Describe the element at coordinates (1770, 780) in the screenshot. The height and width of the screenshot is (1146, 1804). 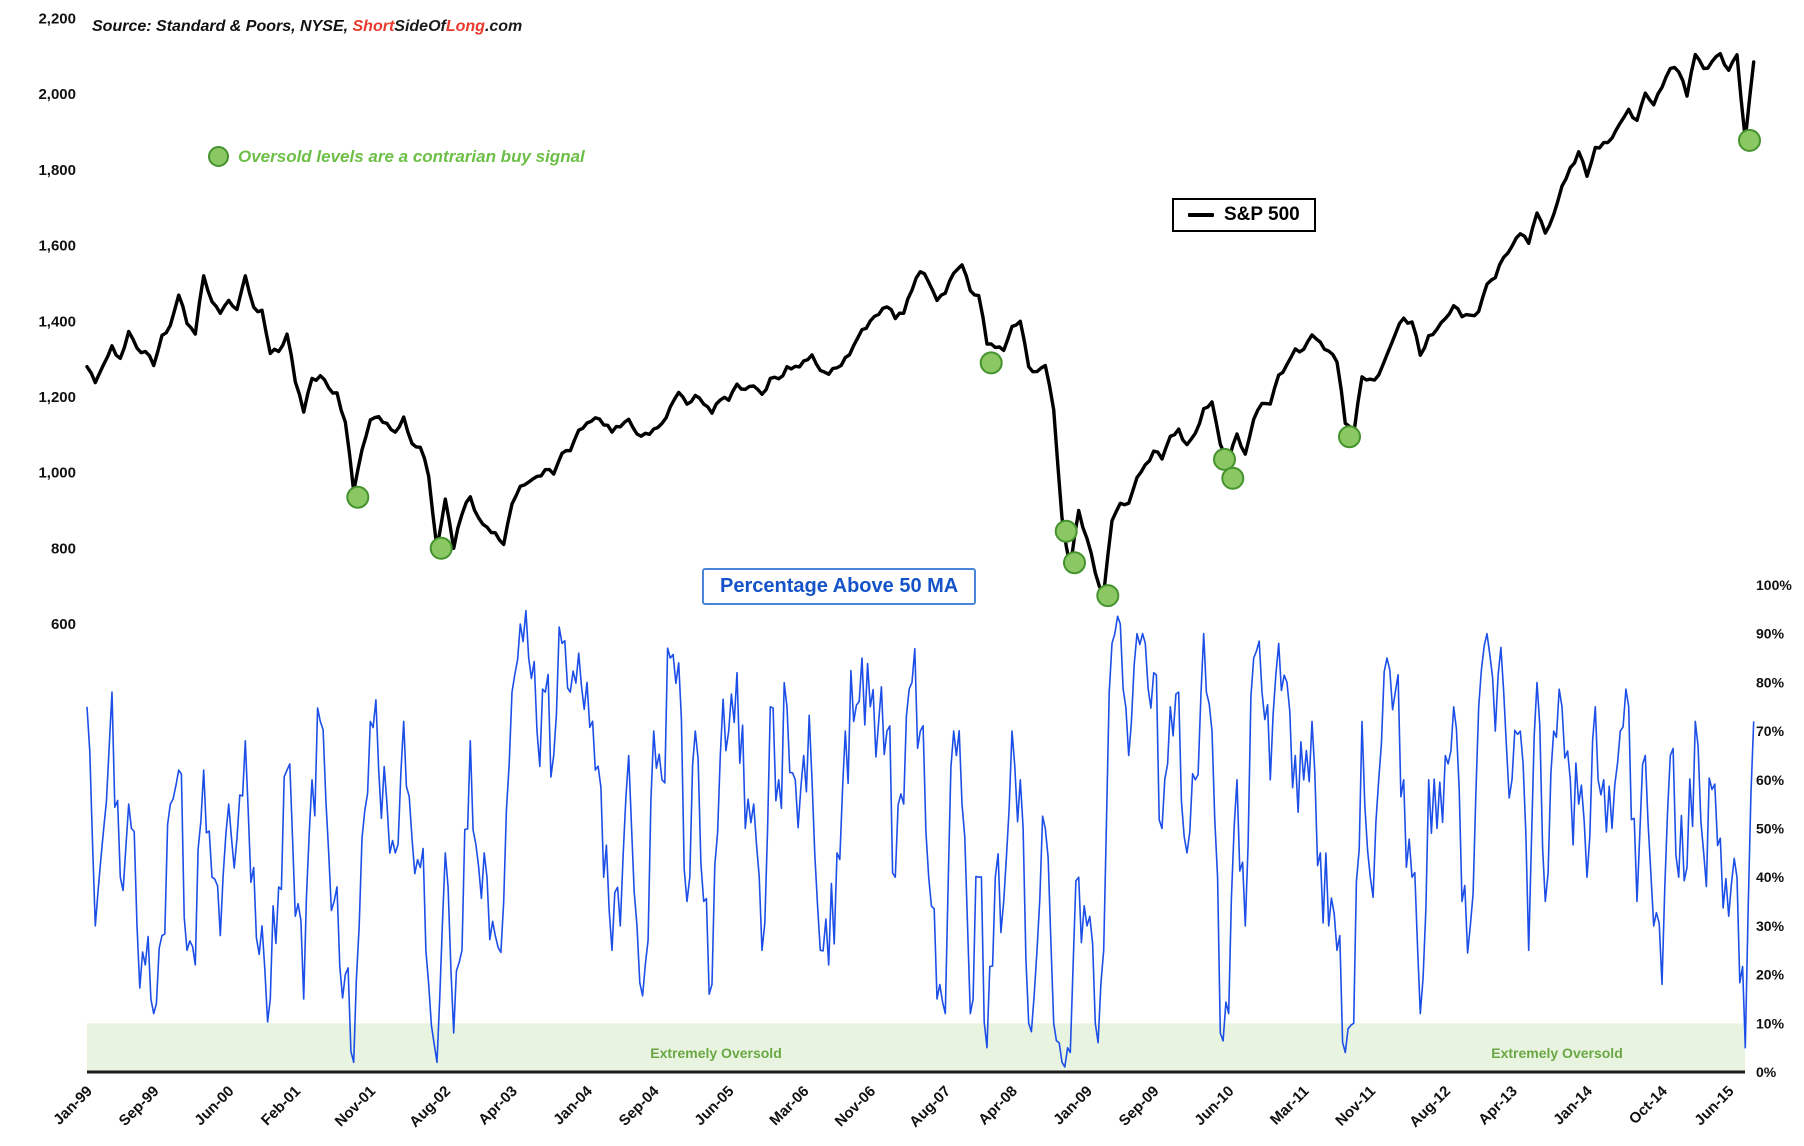
I see `right-axis-tick: 60%` at that location.